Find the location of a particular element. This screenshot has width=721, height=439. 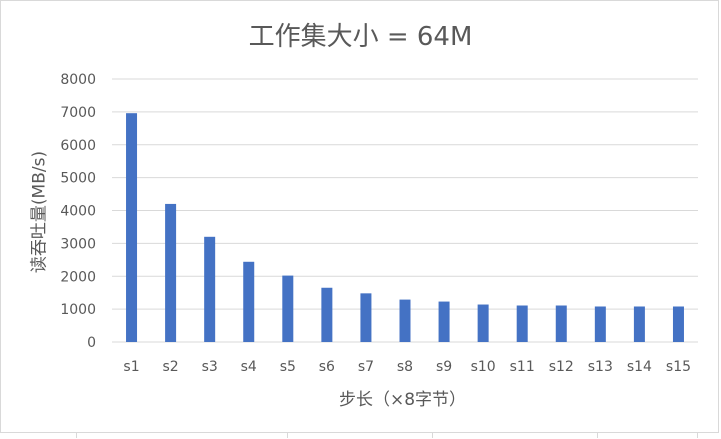

y-tick-label: 6000 is located at coordinates (78, 146).